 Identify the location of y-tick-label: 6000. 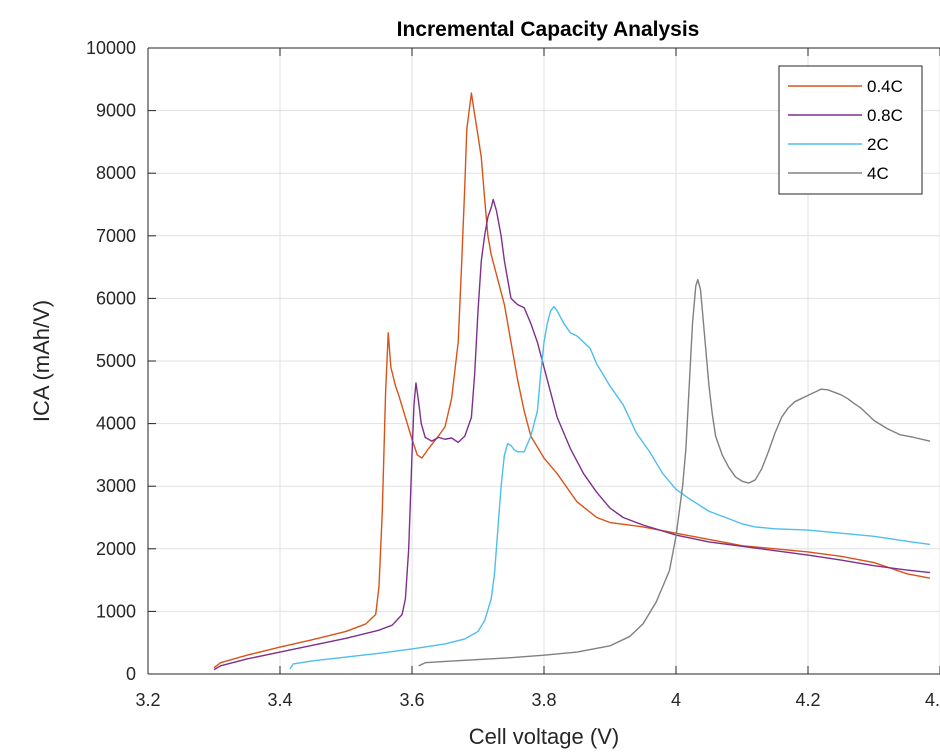
(116, 298).